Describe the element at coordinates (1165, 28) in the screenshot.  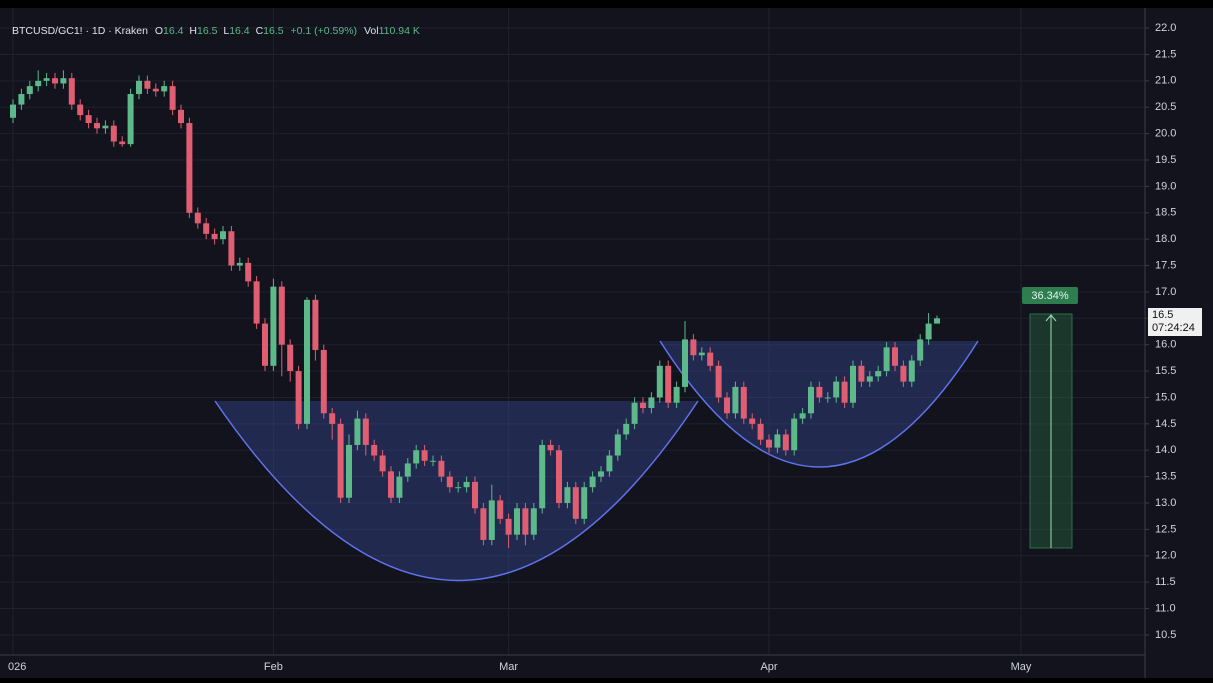
I see `y-tick-label: 22.0` at that location.